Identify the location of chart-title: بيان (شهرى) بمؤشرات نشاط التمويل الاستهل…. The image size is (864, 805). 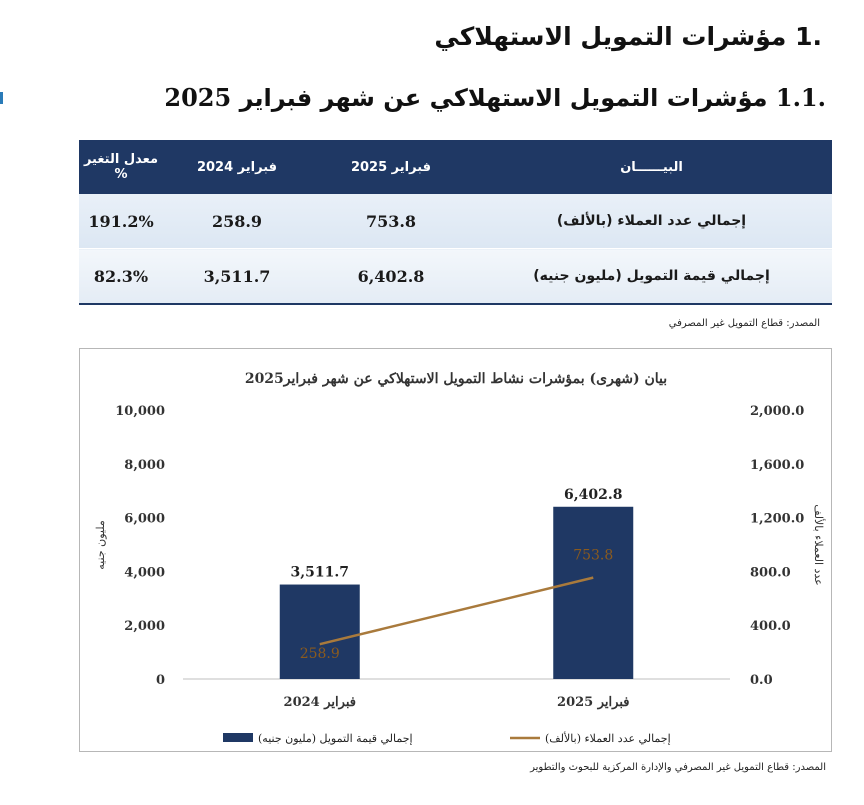
(456, 379).